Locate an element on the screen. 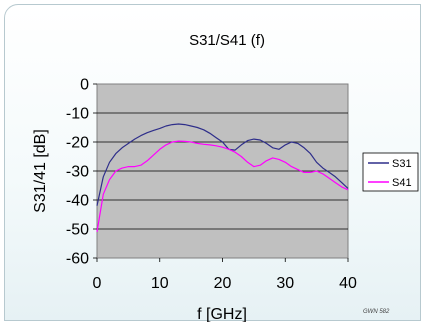  y-tick-label: -20 is located at coordinates (77, 143).